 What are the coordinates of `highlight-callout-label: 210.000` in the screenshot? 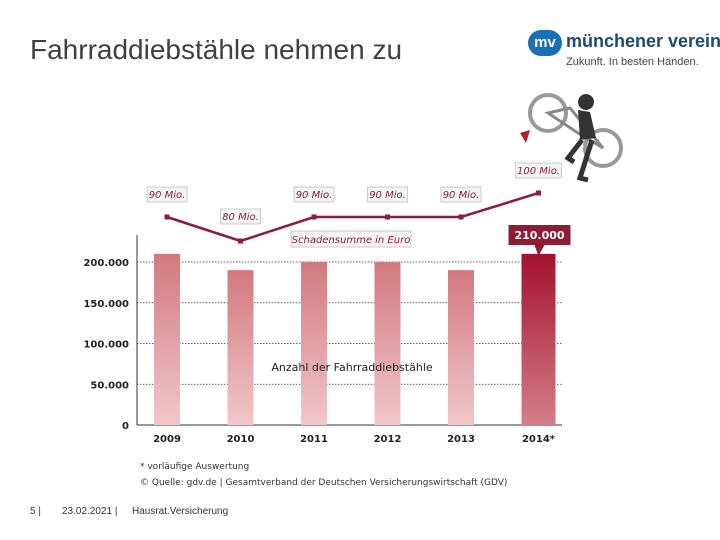 It's located at (539, 235).